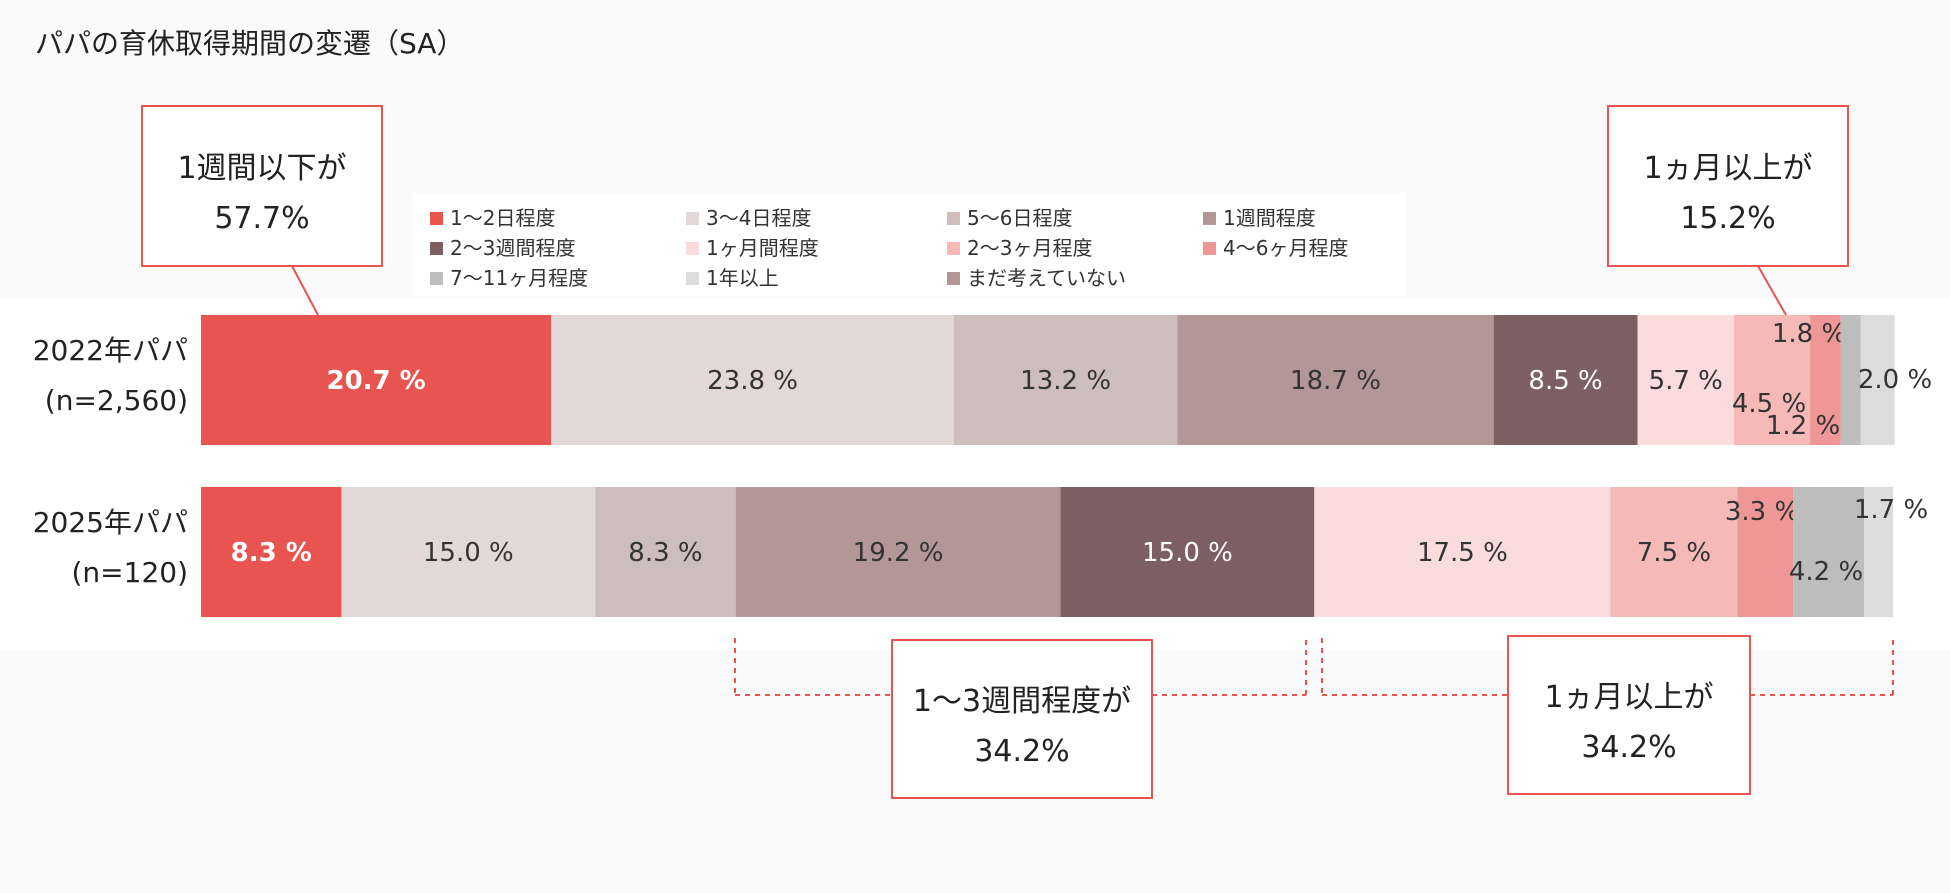 This screenshot has width=1950, height=893. What do you see at coordinates (130, 572) in the screenshot?
I see `category-sample-size: (n=120)` at bounding box center [130, 572].